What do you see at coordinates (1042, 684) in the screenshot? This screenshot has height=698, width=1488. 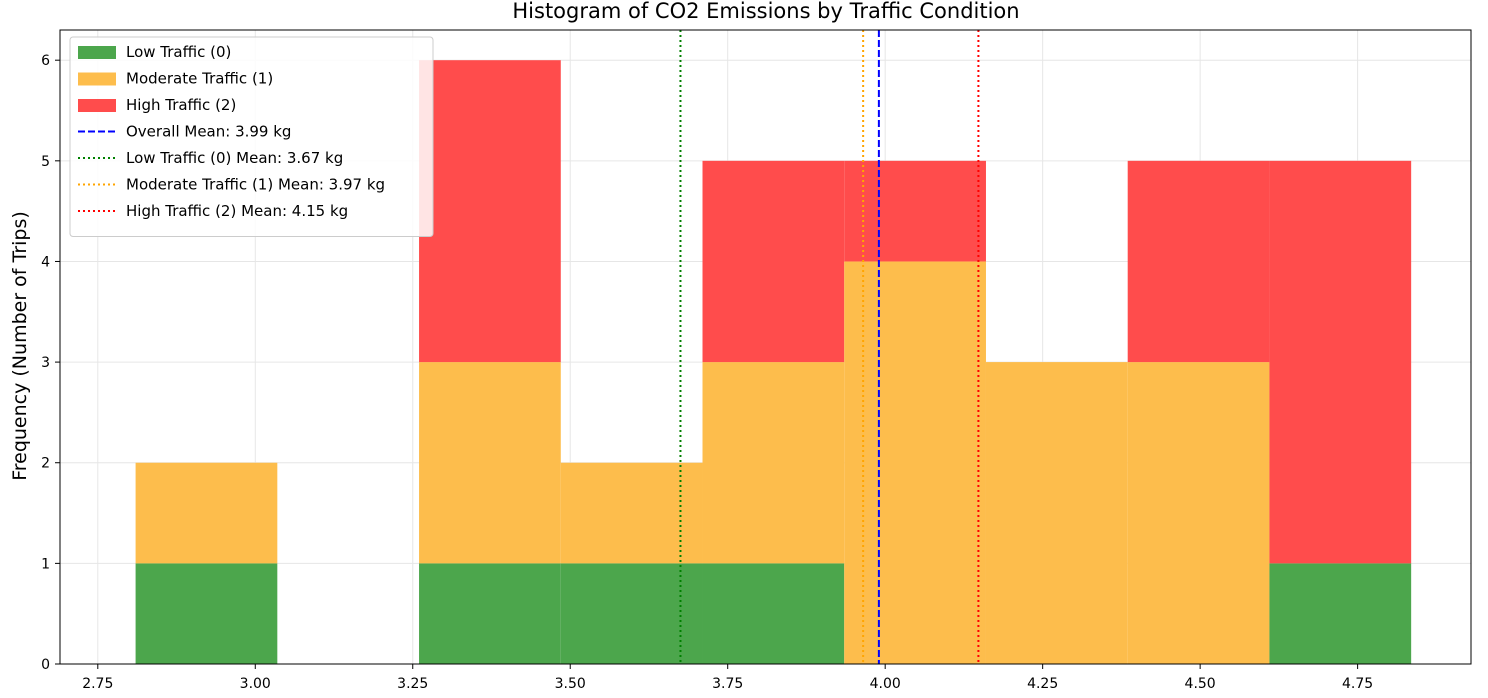 I see `x-tick-label: 4.25` at bounding box center [1042, 684].